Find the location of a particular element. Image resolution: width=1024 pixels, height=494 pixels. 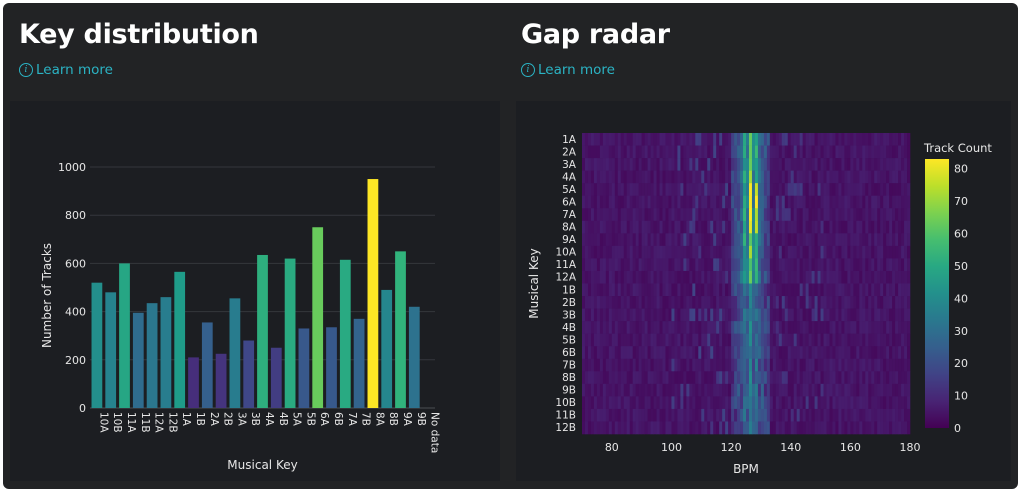

learn-more-link-gap-radar: i Learn more is located at coordinates (568, 70).